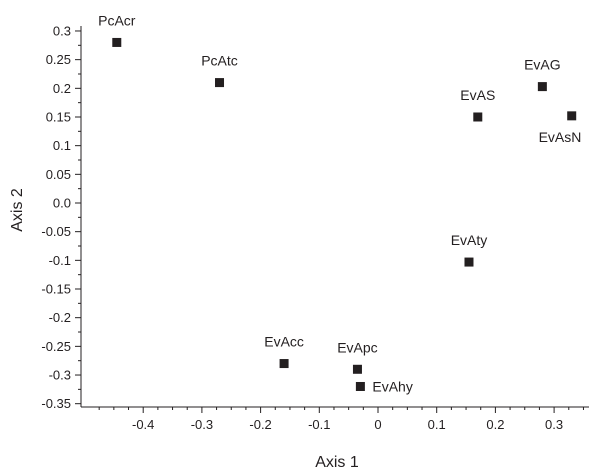  What do you see at coordinates (58, 174) in the screenshot?
I see `y-tick-label: 0.05` at bounding box center [58, 174].